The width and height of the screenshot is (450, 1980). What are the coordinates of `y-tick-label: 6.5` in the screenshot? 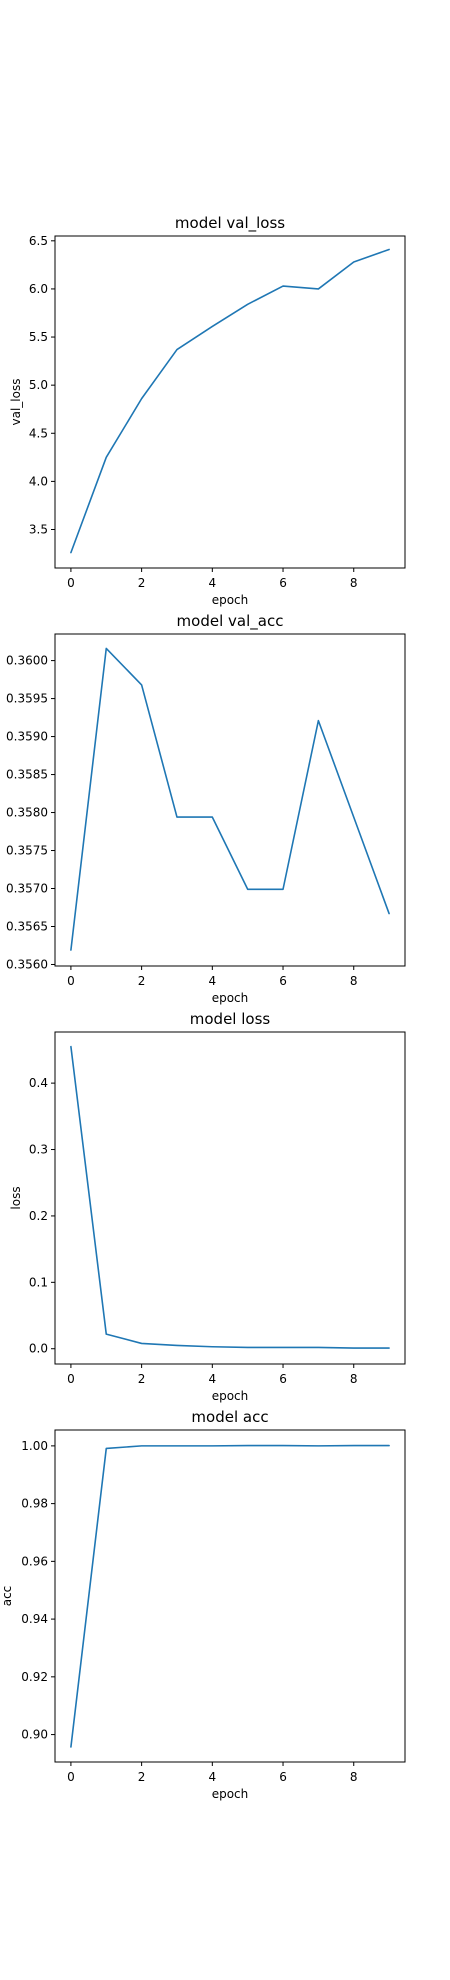 It's located at (38, 241).